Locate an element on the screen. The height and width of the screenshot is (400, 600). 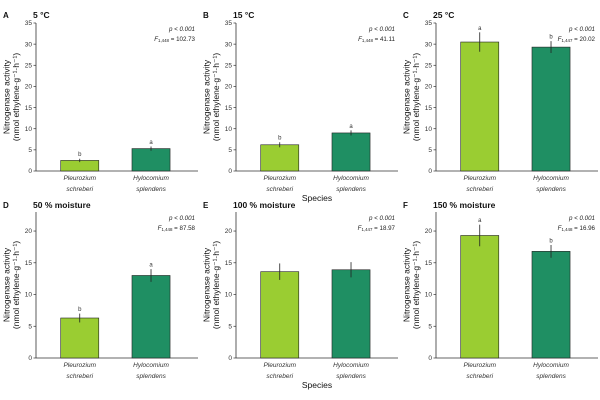
stat-f-number: = 41.11 is located at coordinates (384, 39).